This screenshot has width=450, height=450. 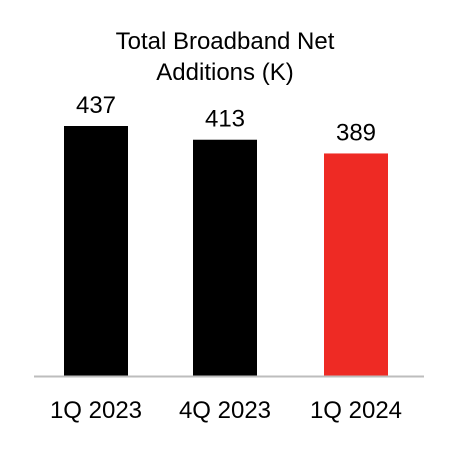 I want to click on chart-title-line-1: Total Broadband Net, so click(x=225, y=41).